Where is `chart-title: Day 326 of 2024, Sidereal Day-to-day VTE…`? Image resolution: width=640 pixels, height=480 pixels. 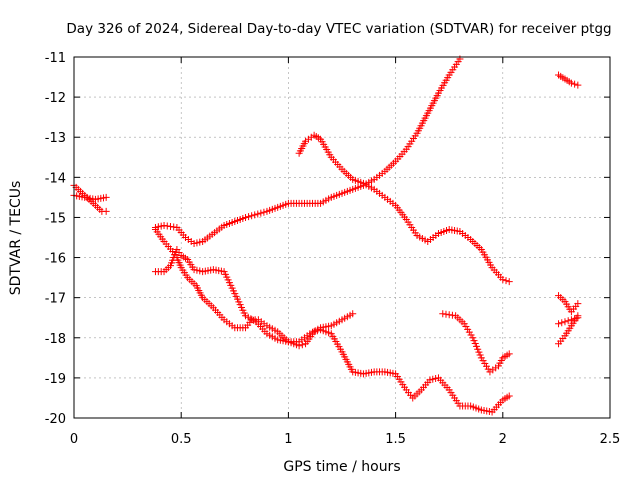 chart-title: Day 326 of 2024, Sidereal Day-to-day VTE… is located at coordinates (338, 29).